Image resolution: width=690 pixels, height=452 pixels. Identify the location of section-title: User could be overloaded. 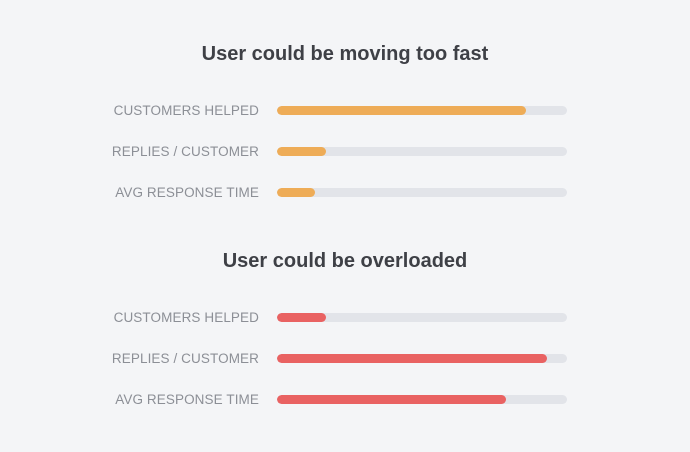
(345, 261).